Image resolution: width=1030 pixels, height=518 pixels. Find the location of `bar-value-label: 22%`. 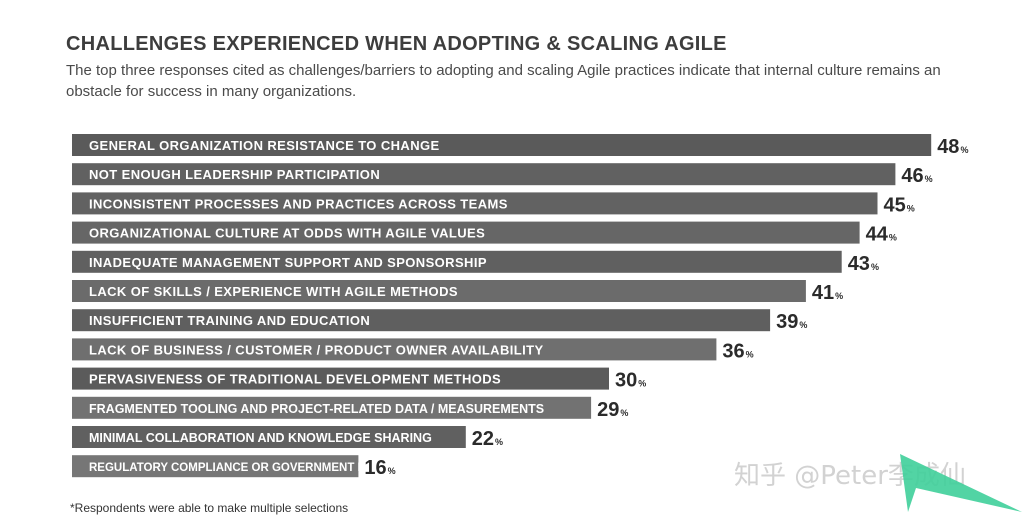

bar-value-label: 22% is located at coordinates (487, 439).